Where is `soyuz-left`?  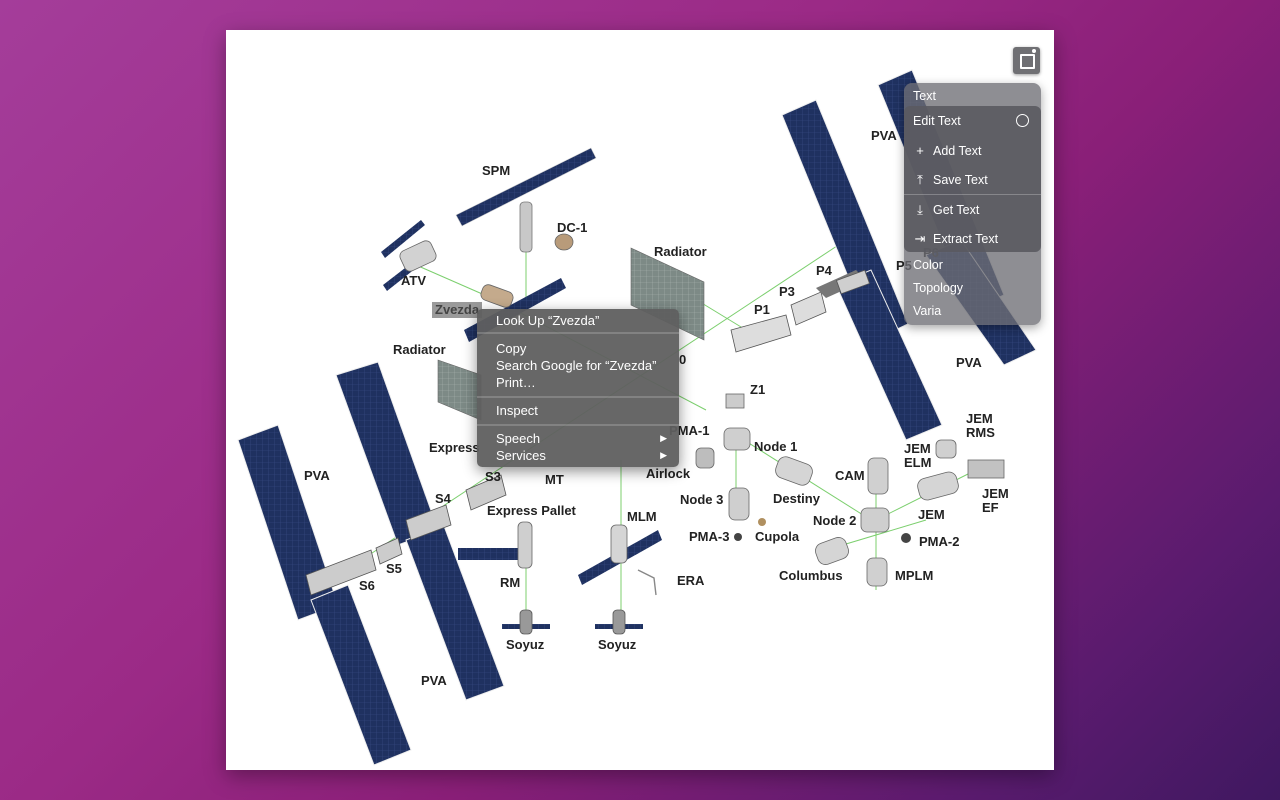 soyuz-left is located at coordinates (526, 622).